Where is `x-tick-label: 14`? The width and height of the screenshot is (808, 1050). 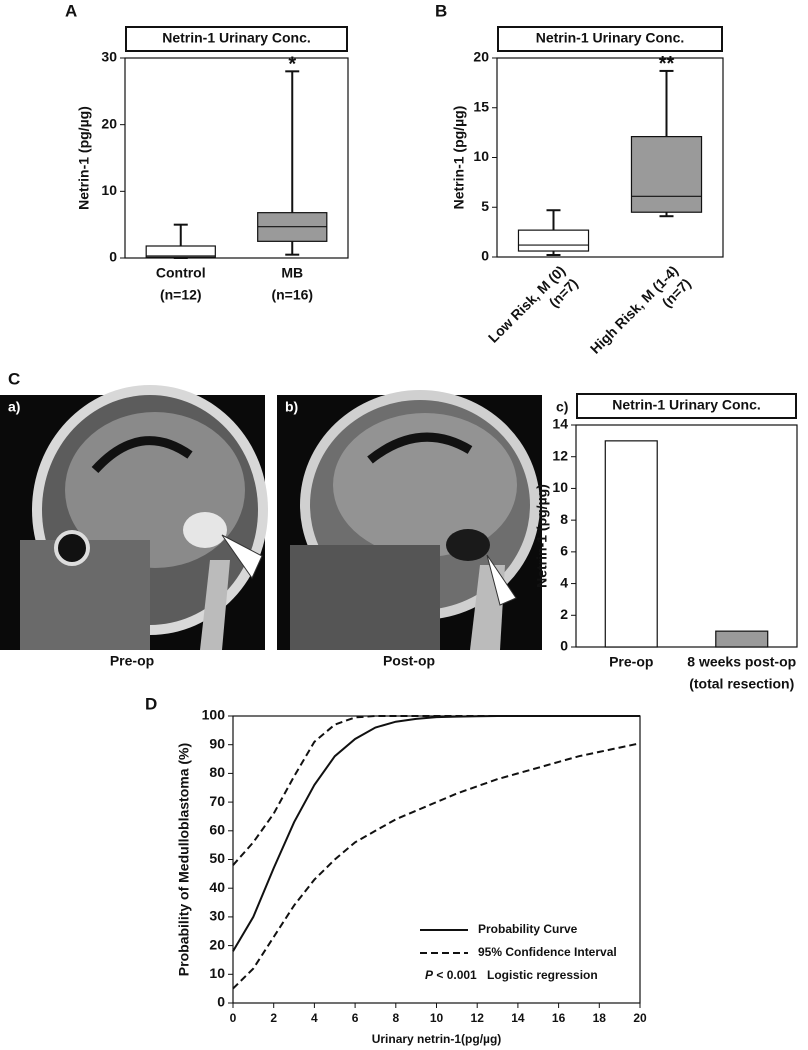 x-tick-label: 14 is located at coordinates (518, 1018).